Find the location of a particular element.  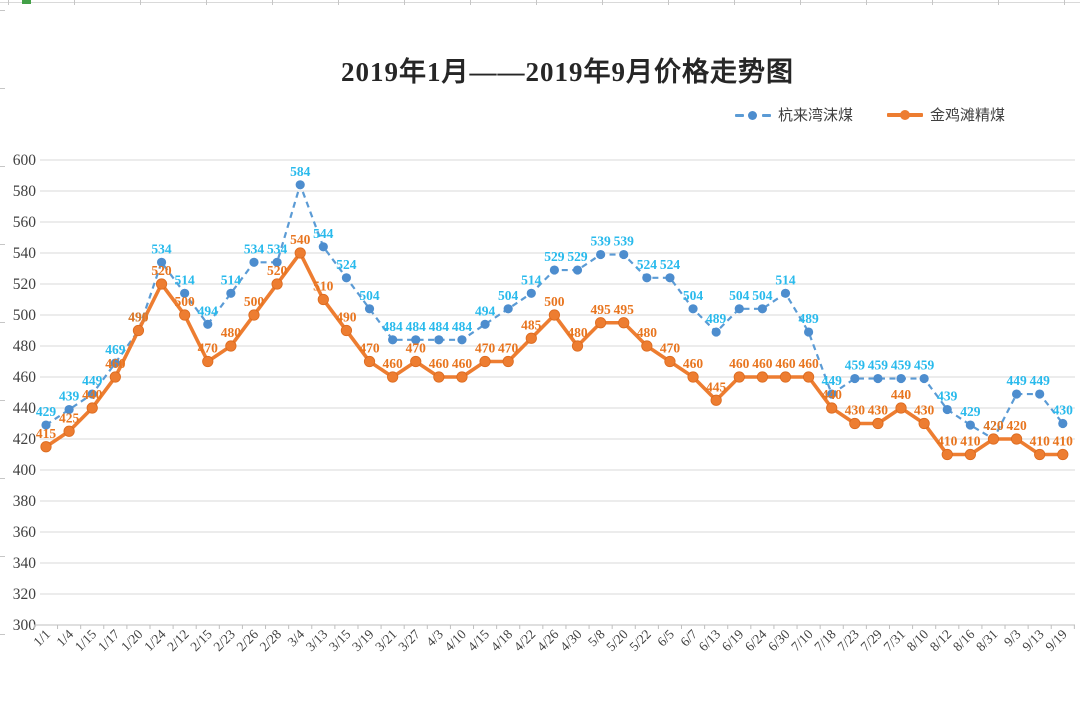

data-label-jinjitan: 445 is located at coordinates (716, 386).